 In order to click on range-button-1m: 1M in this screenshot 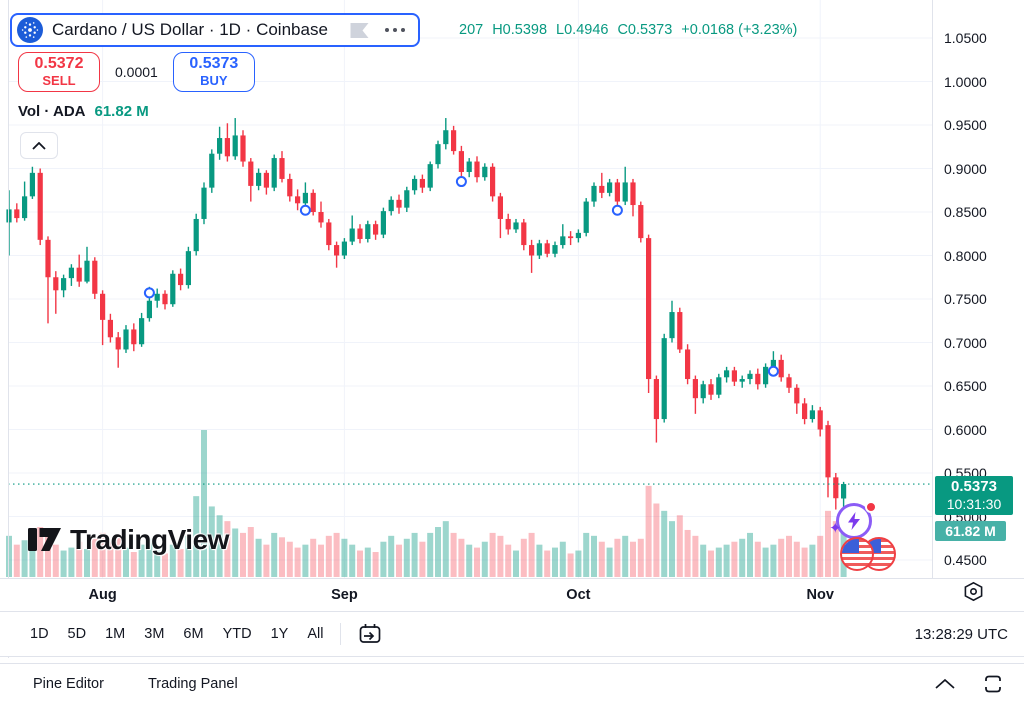, I will do `click(115, 634)`.